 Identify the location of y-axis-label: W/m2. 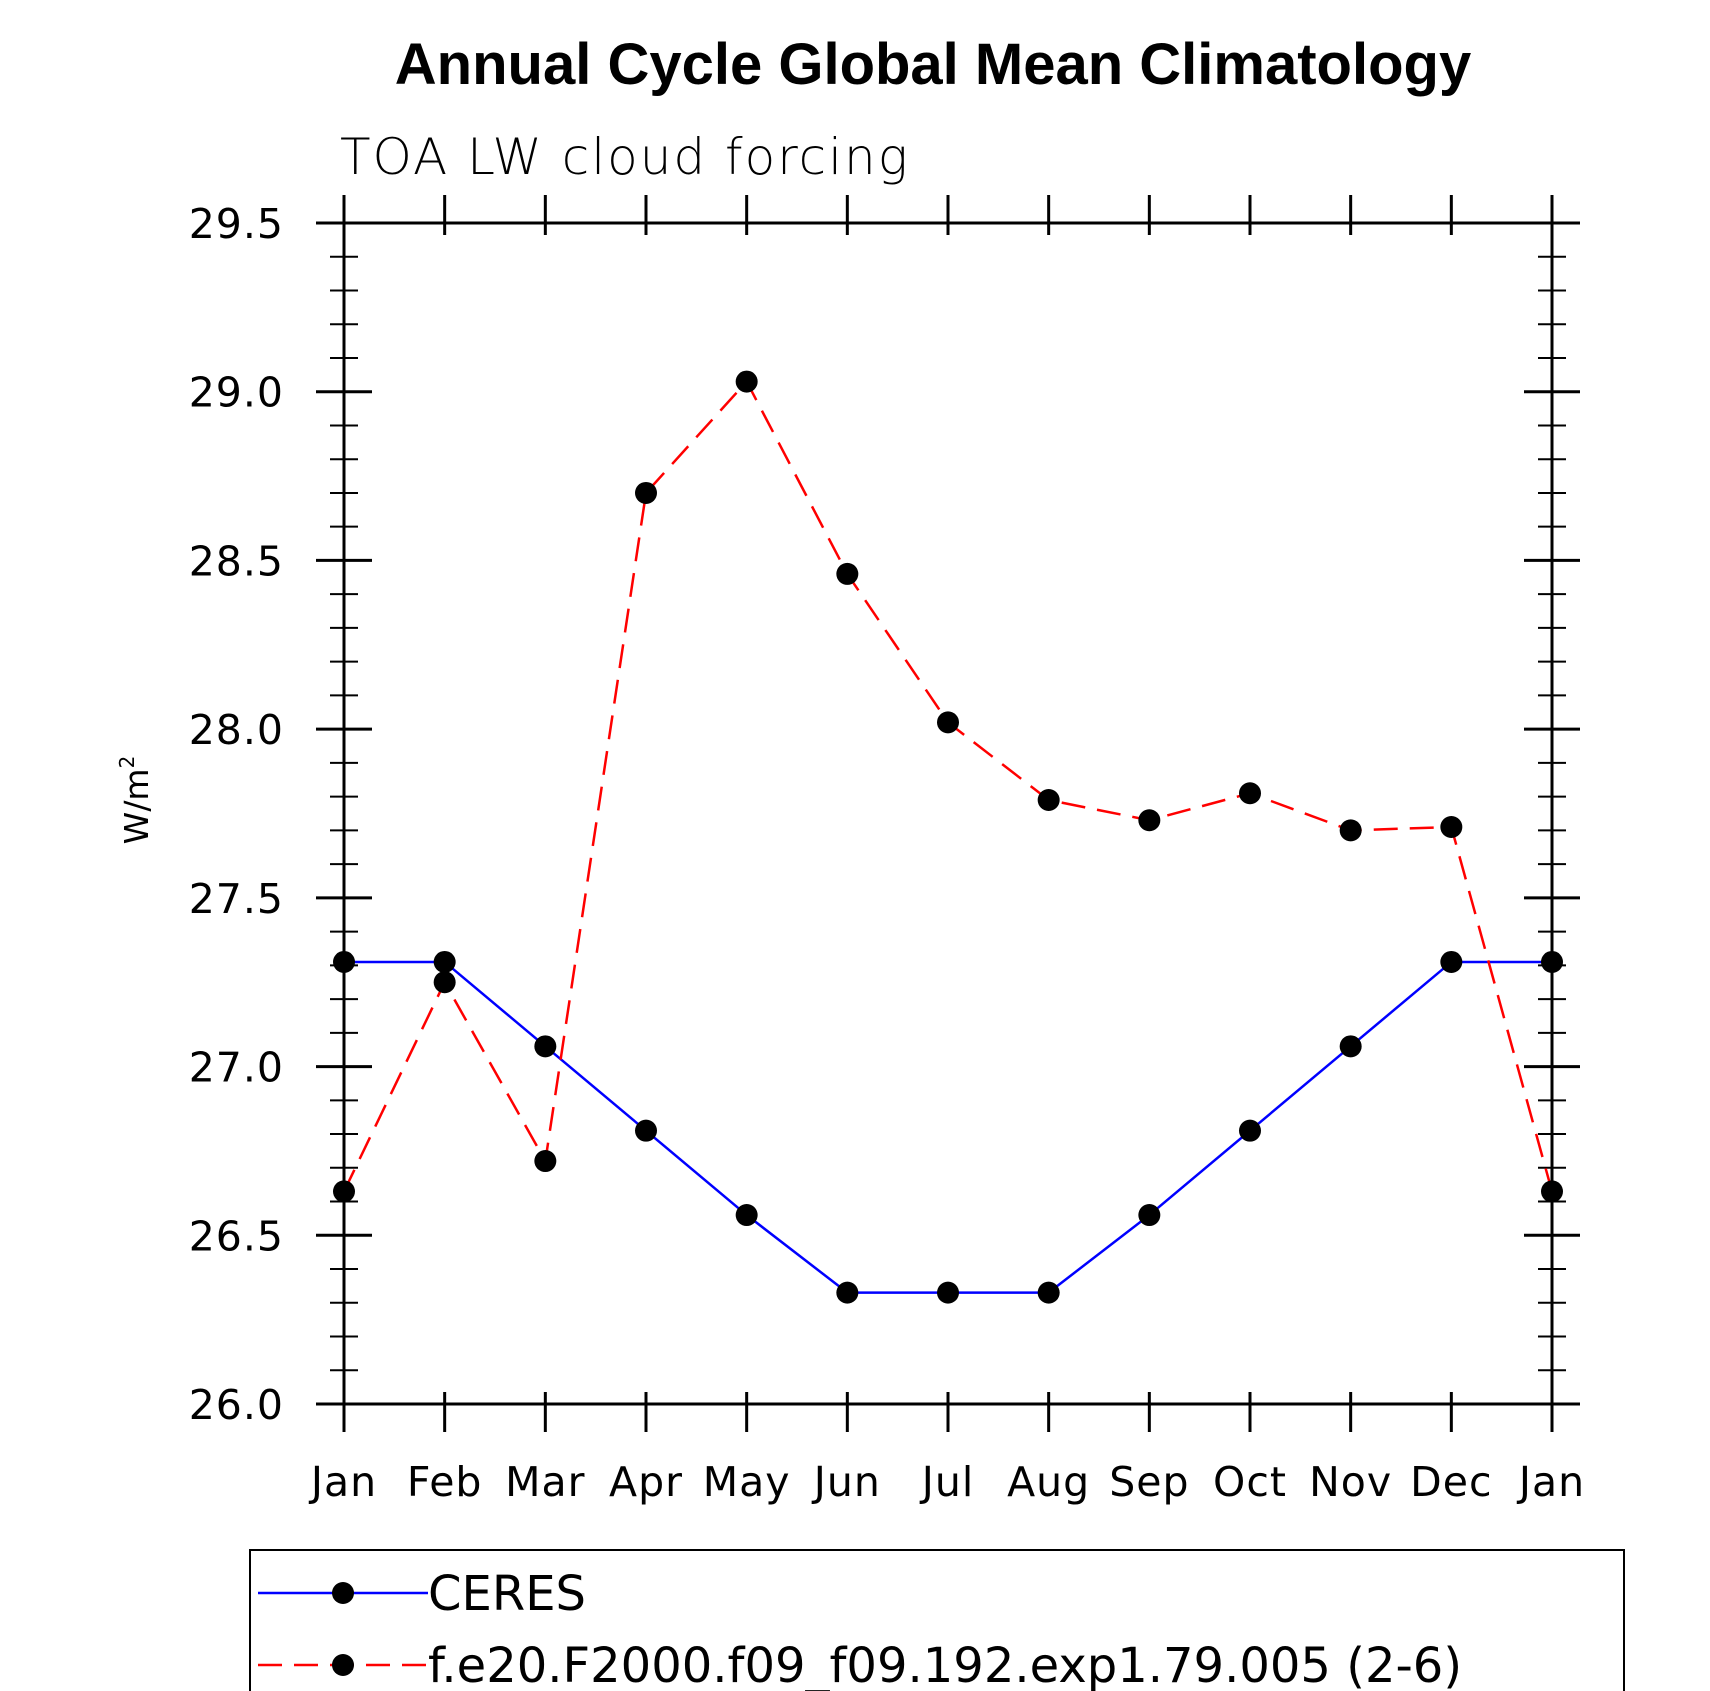
(135, 800).